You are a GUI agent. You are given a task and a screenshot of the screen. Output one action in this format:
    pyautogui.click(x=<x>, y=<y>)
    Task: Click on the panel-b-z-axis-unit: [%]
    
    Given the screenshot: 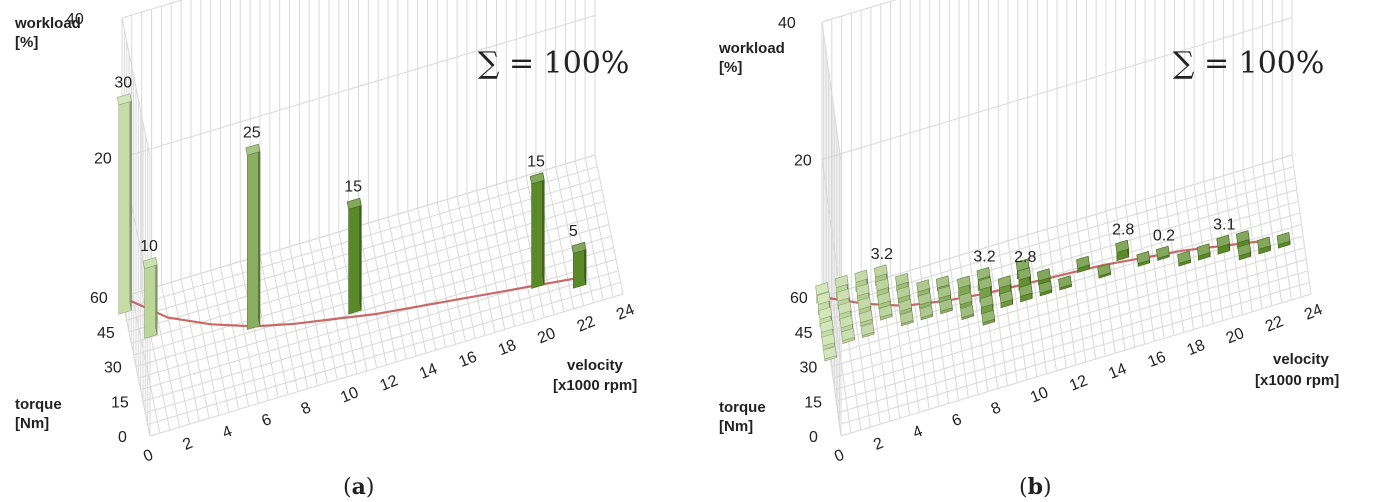 What is the action you would take?
    pyautogui.click(x=730, y=67)
    